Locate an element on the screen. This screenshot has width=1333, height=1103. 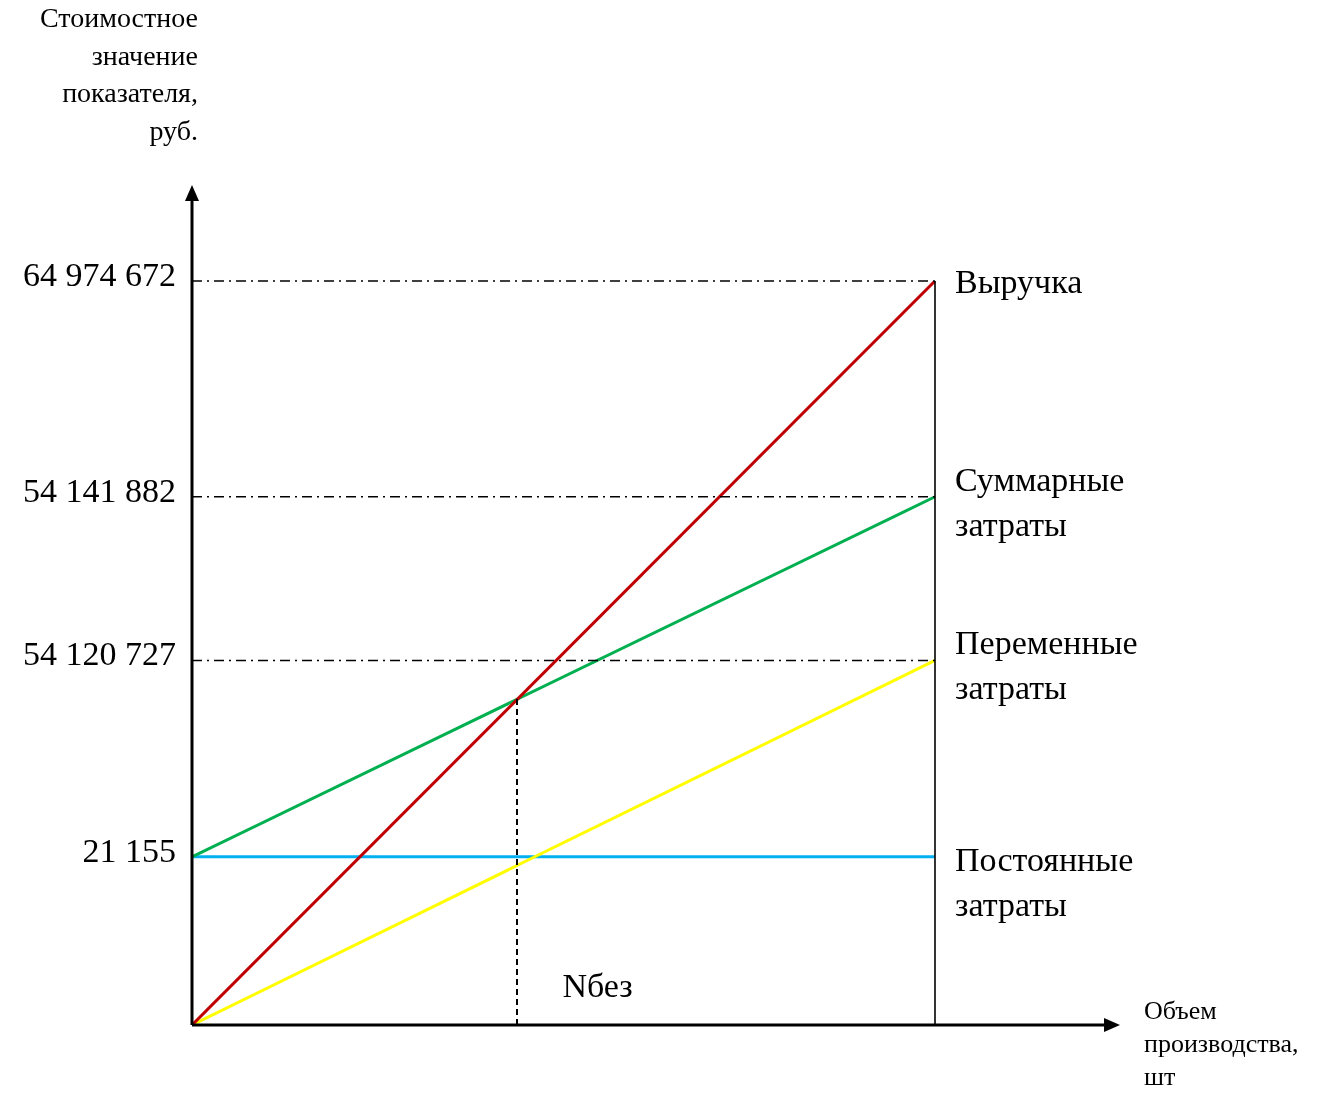
text: 54 141 882 is located at coordinates (99, 490).